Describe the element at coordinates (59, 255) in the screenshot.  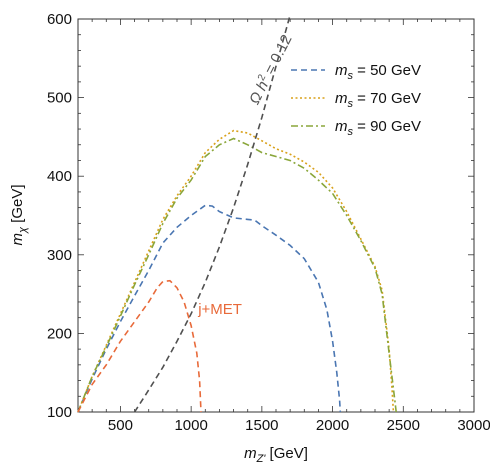
I see `y-tick-label: 300` at that location.